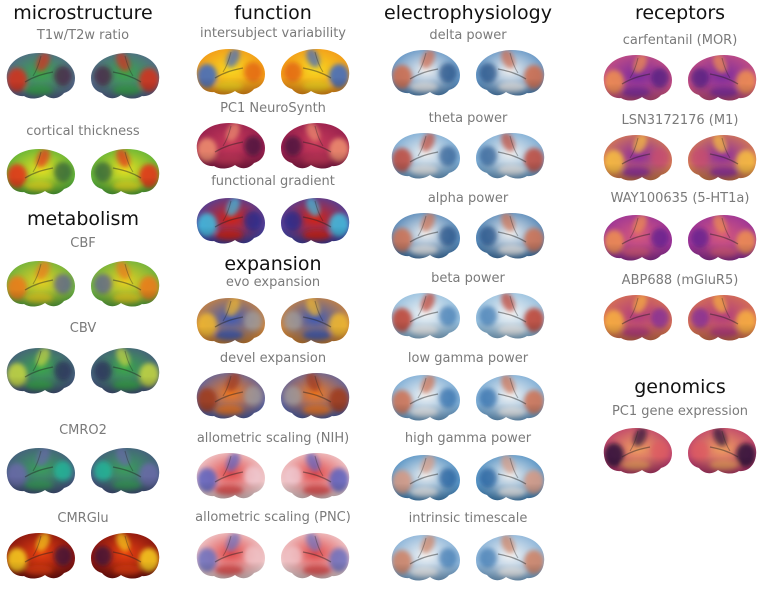  I want to click on map-label: allometric scaling (PNC), so click(273, 517).